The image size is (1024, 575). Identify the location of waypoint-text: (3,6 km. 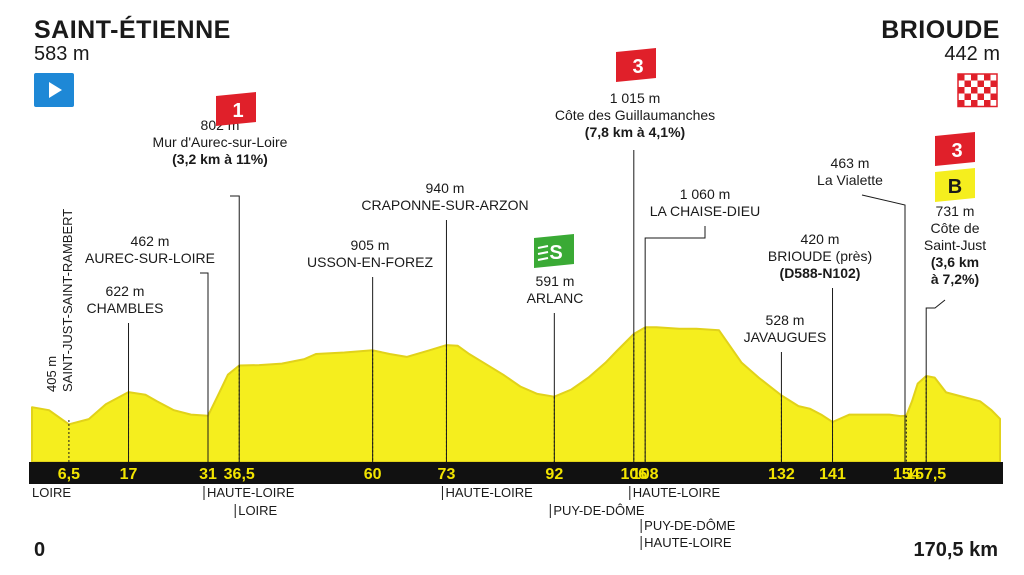
(955, 262).